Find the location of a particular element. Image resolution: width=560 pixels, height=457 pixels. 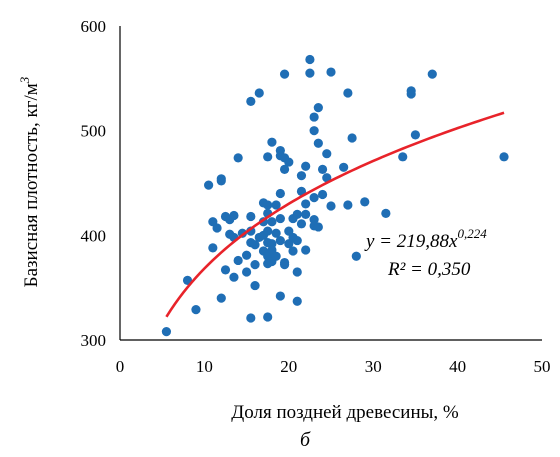

r-squared-label: R² = 0,350 is located at coordinates (429, 269).